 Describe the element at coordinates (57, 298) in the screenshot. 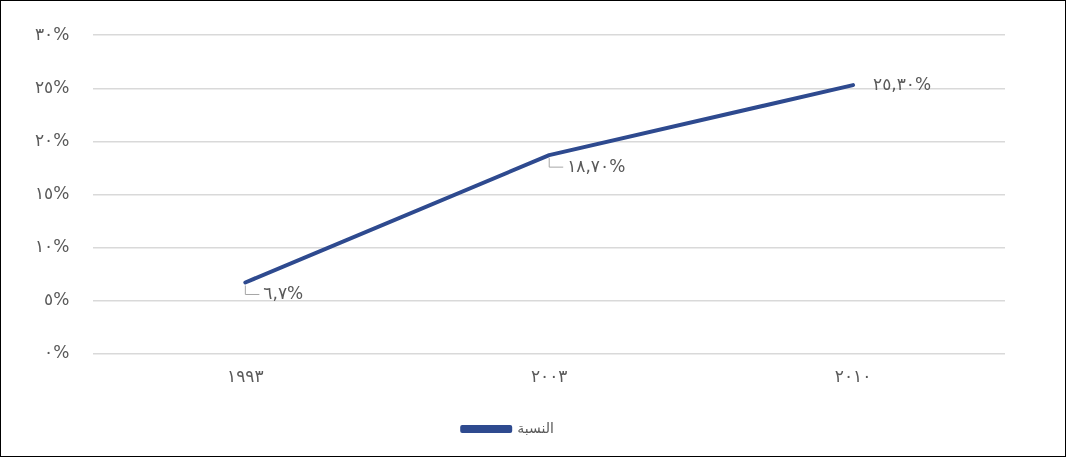

I see `y-tick-label: ٥%` at that location.